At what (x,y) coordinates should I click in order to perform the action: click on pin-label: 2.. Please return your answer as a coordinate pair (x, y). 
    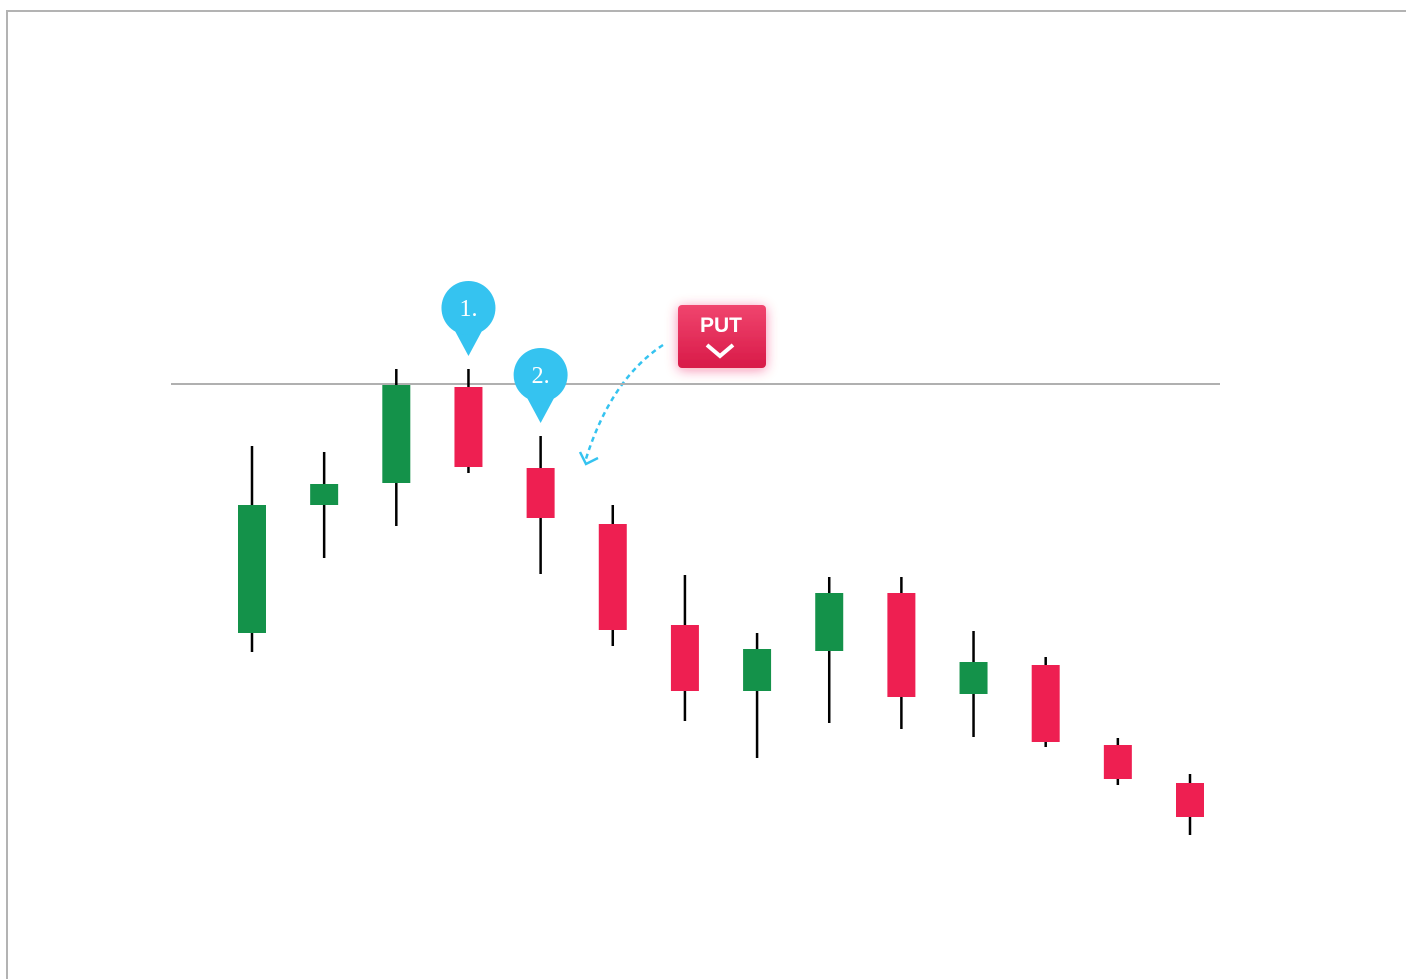
    Looking at the image, I should click on (541, 376).